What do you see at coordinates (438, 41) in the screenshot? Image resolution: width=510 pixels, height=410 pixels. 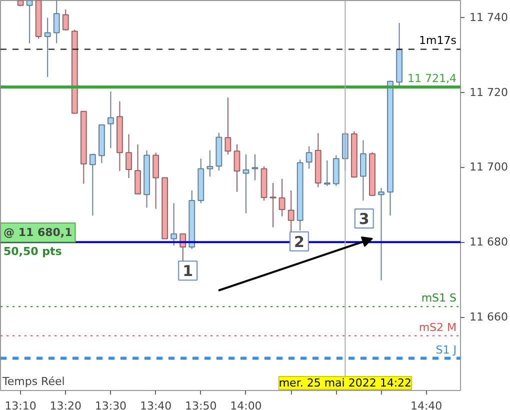 I see `ref-line-label: 1m17s` at bounding box center [438, 41].